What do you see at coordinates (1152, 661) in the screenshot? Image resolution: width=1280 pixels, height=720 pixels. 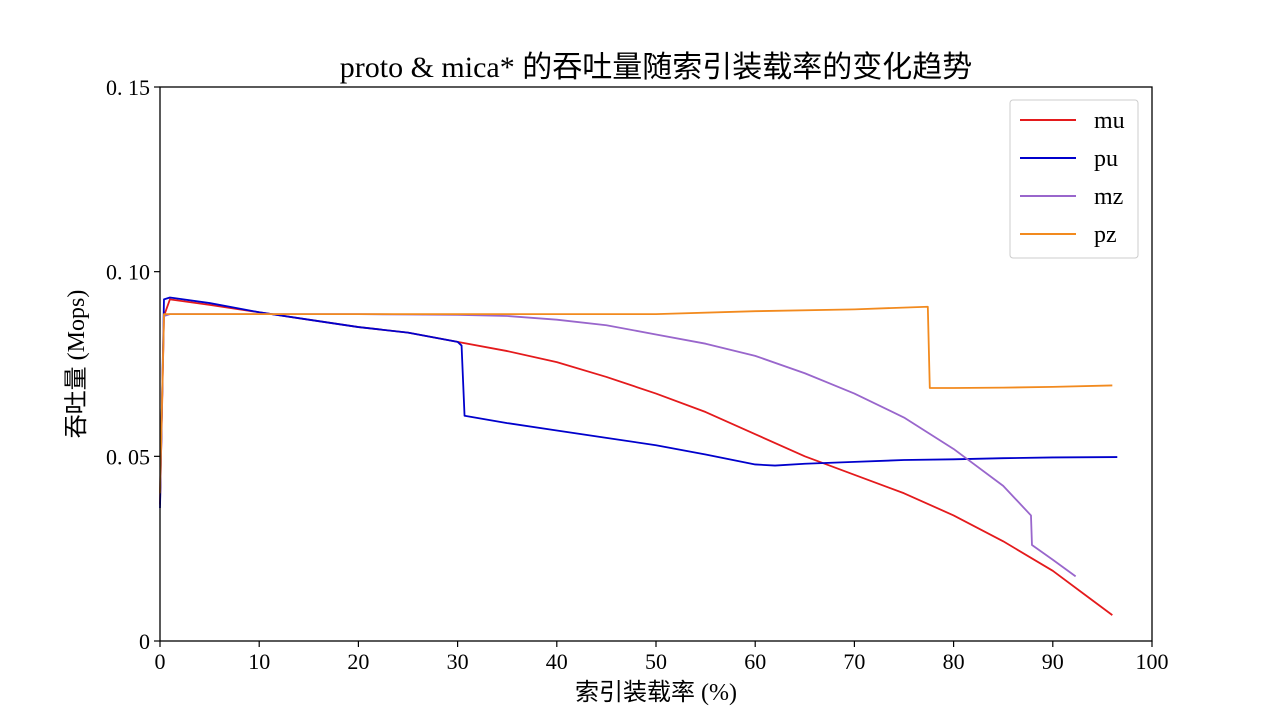 I see `x-tick-label: 100` at bounding box center [1152, 661].